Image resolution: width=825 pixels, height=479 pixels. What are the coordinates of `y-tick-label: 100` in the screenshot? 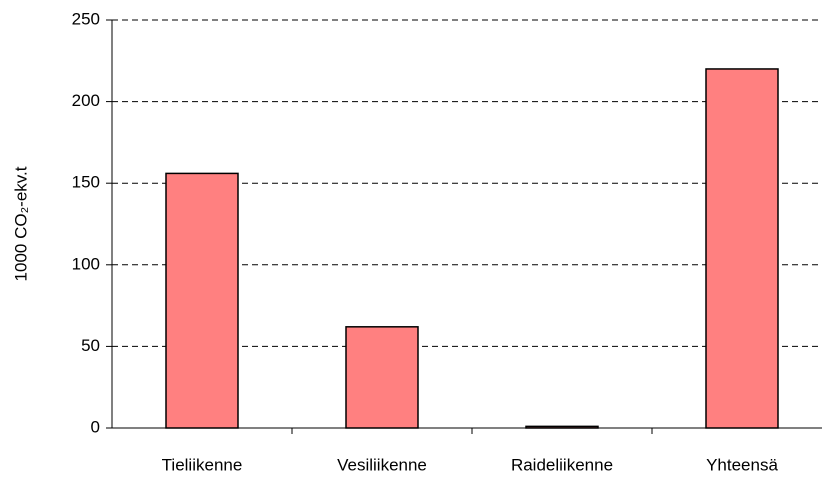 It's located at (86, 263).